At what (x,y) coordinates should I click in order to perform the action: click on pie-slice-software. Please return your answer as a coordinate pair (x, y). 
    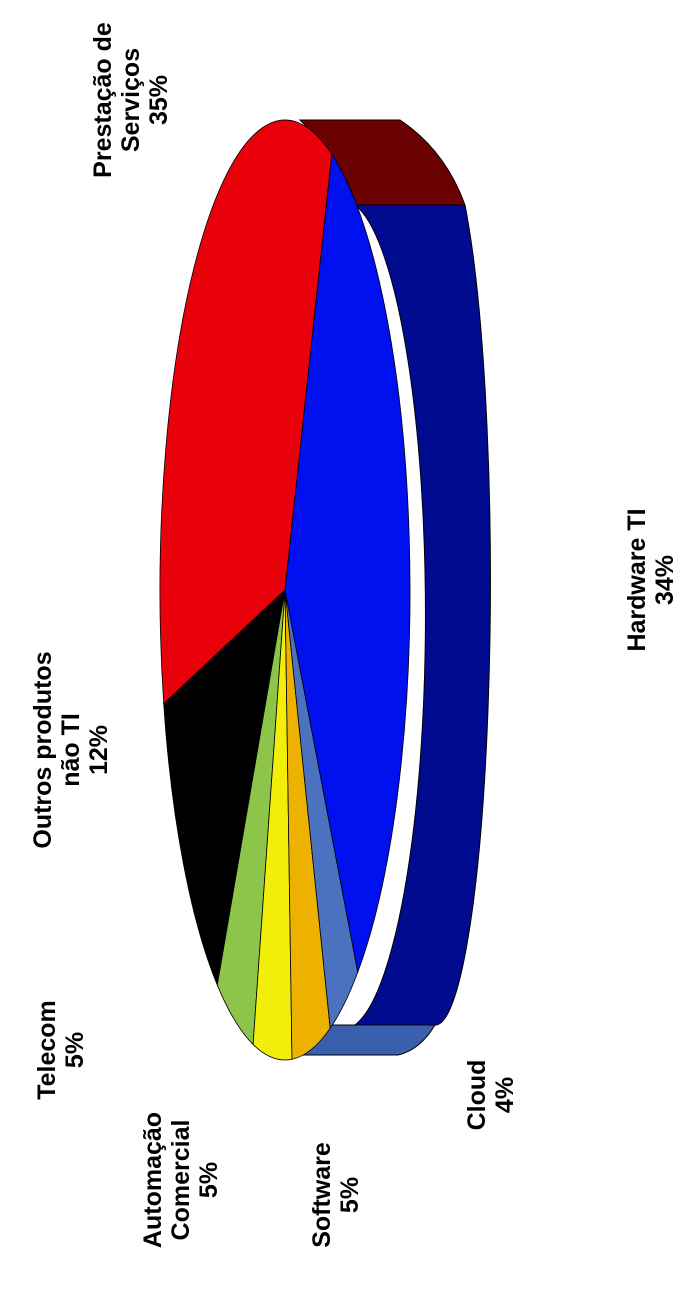
    Looking at the image, I should click on (307, 824).